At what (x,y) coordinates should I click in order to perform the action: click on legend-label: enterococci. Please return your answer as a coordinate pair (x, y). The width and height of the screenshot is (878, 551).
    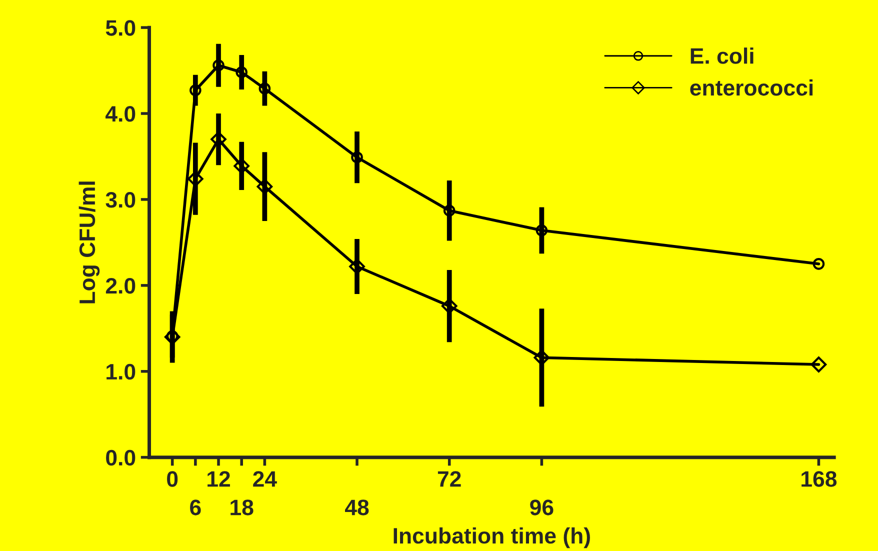
    Looking at the image, I should click on (751, 87).